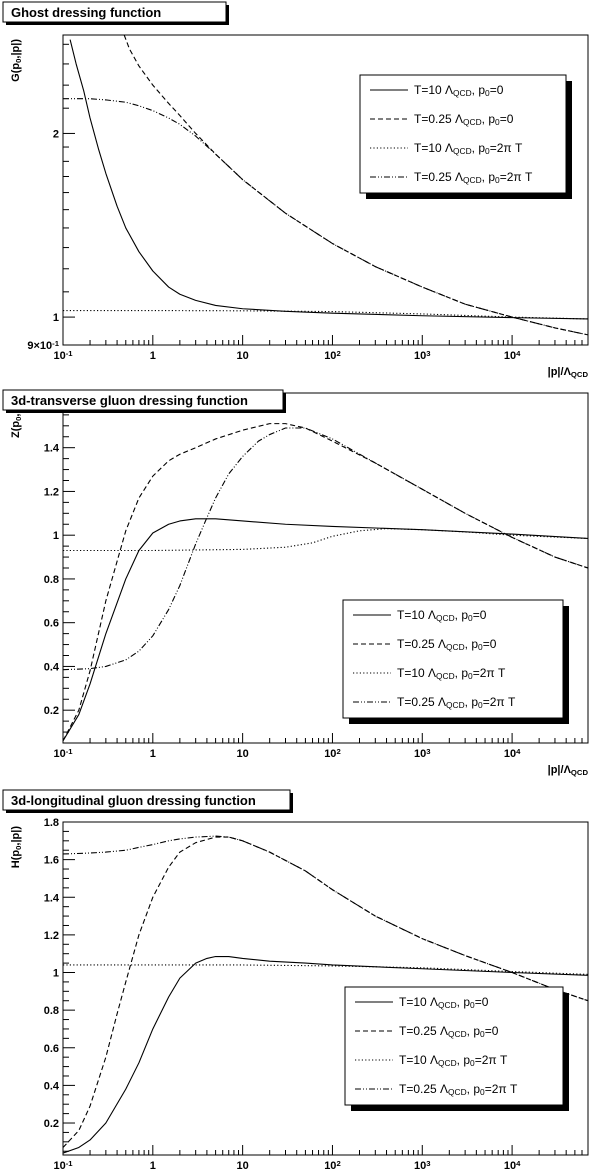  Describe the element at coordinates (86, 12) in the screenshot. I see `chart-title: Ghost dressing function` at that location.